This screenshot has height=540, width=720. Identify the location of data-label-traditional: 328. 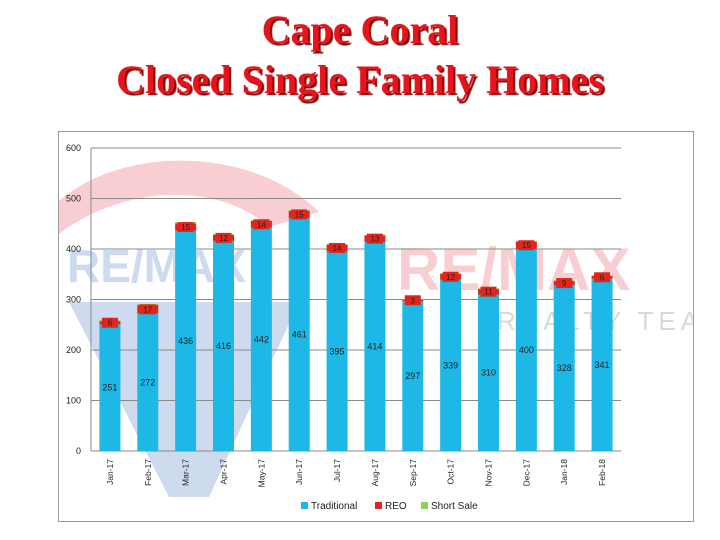
(564, 368).